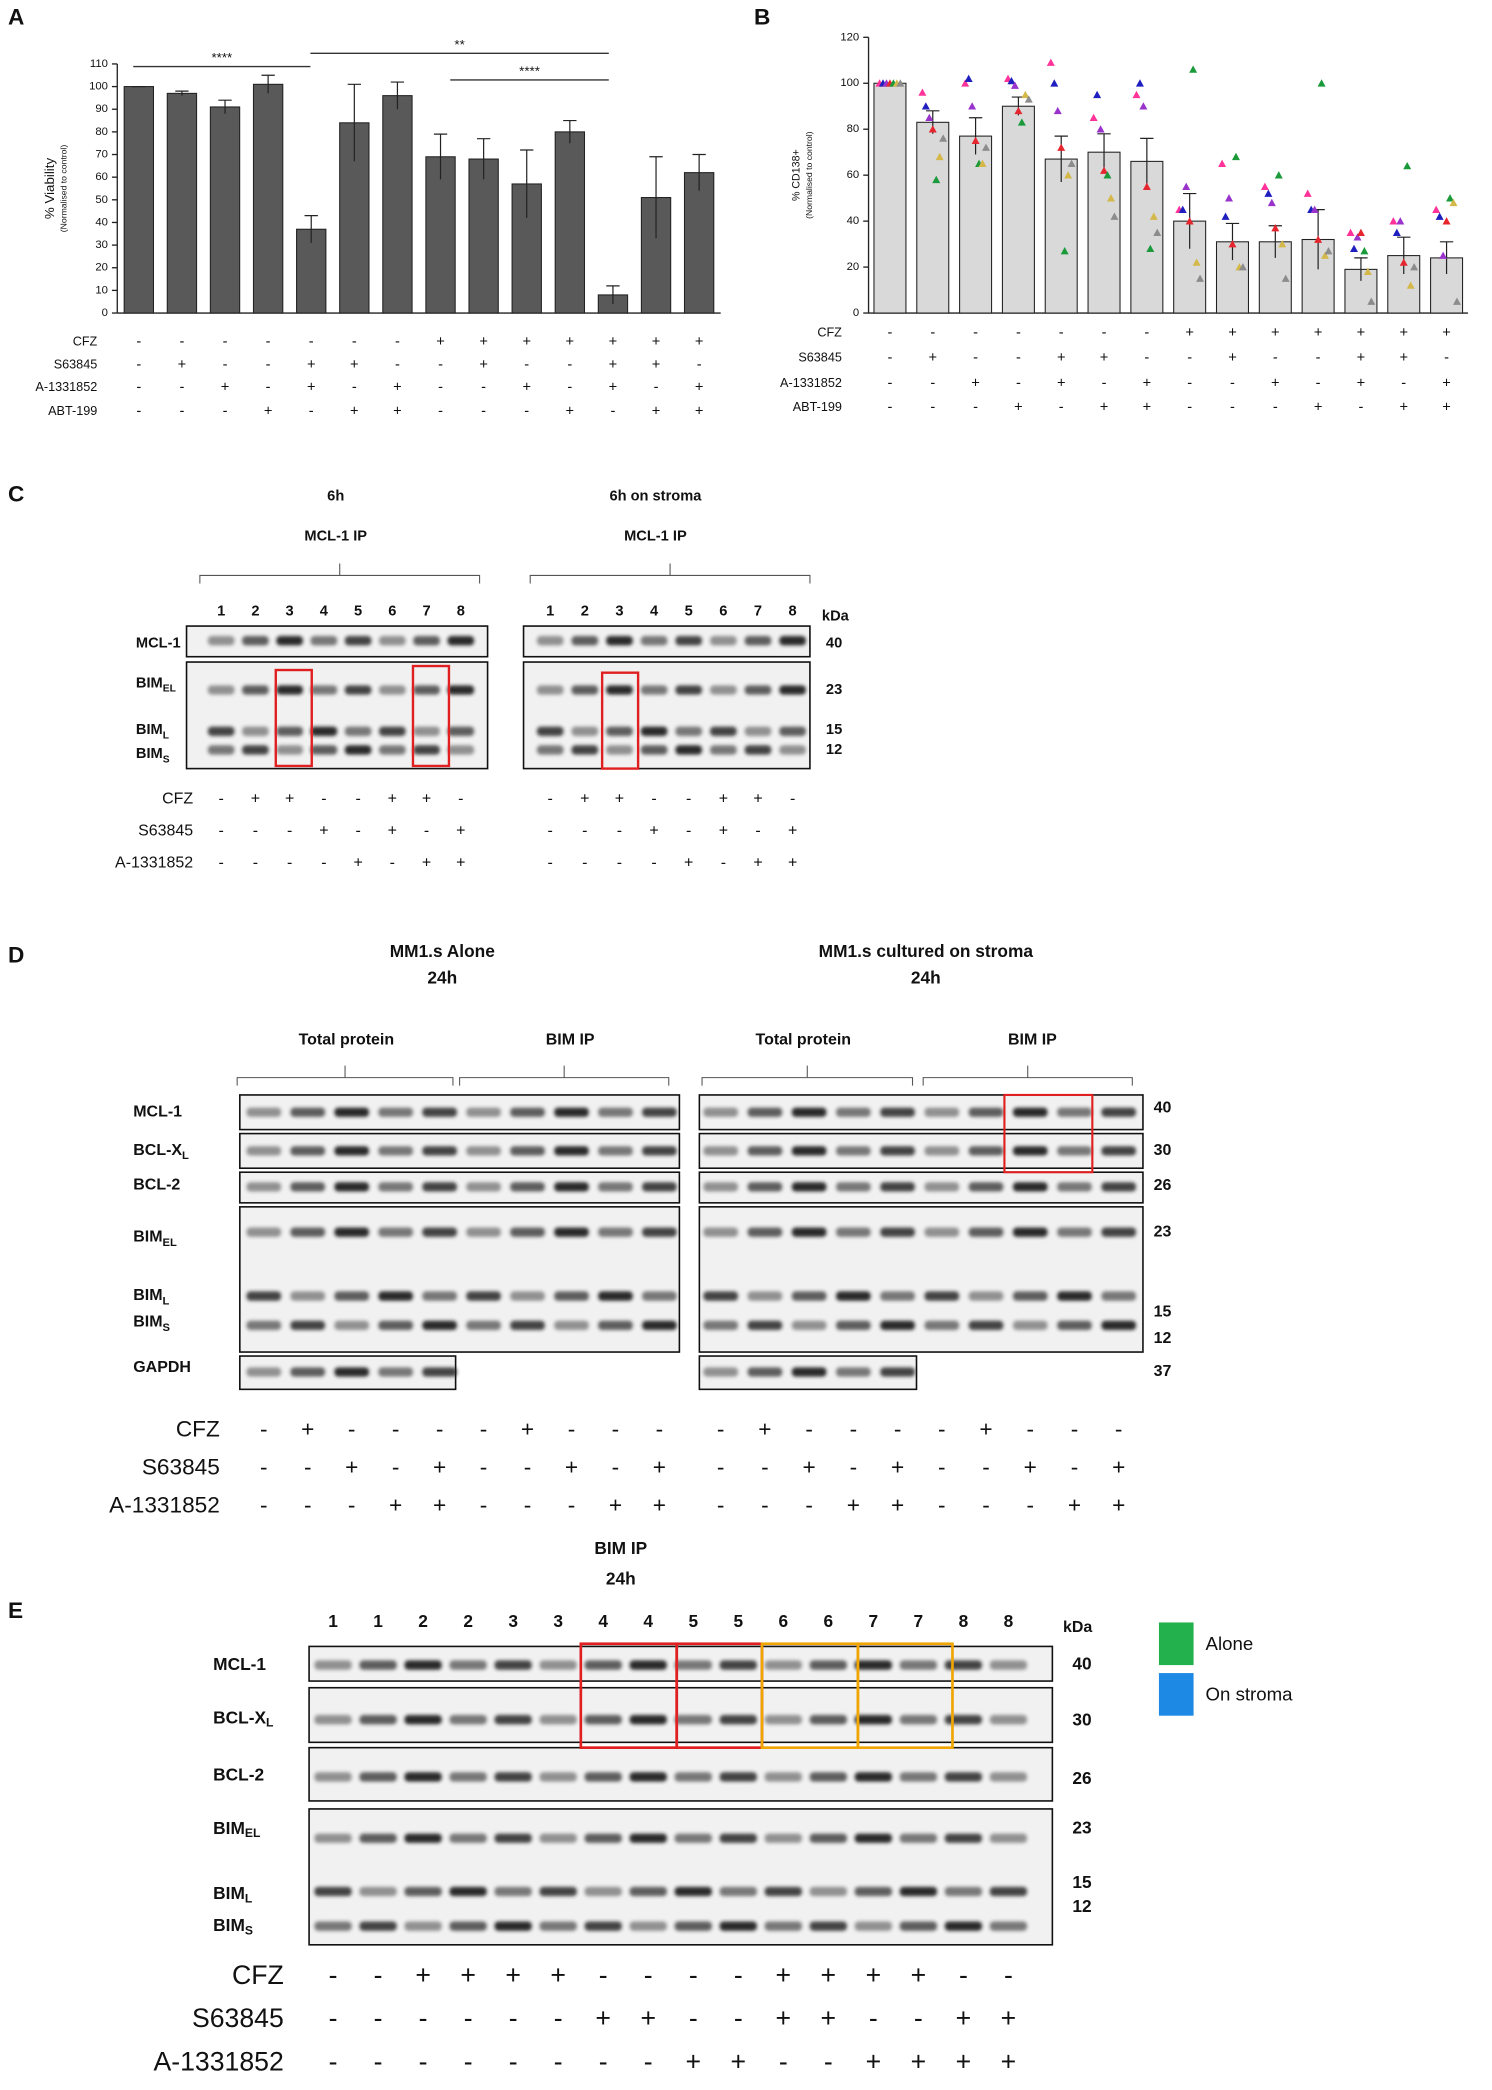 This screenshot has height=2090, width=1492. I want to click on section-label: BIM IP, so click(1032, 1040).